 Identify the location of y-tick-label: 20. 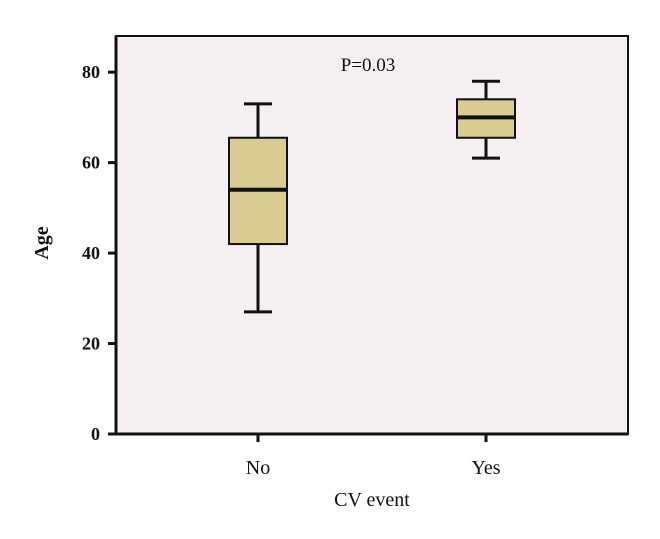
(91, 344).